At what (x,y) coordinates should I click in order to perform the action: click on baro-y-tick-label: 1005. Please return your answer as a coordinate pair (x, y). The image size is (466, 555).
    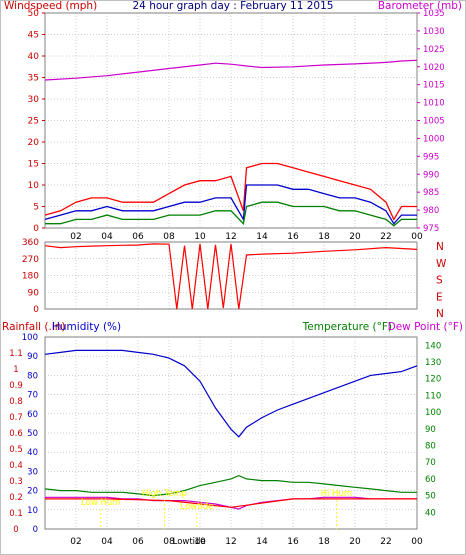
    Looking at the image, I should click on (434, 122).